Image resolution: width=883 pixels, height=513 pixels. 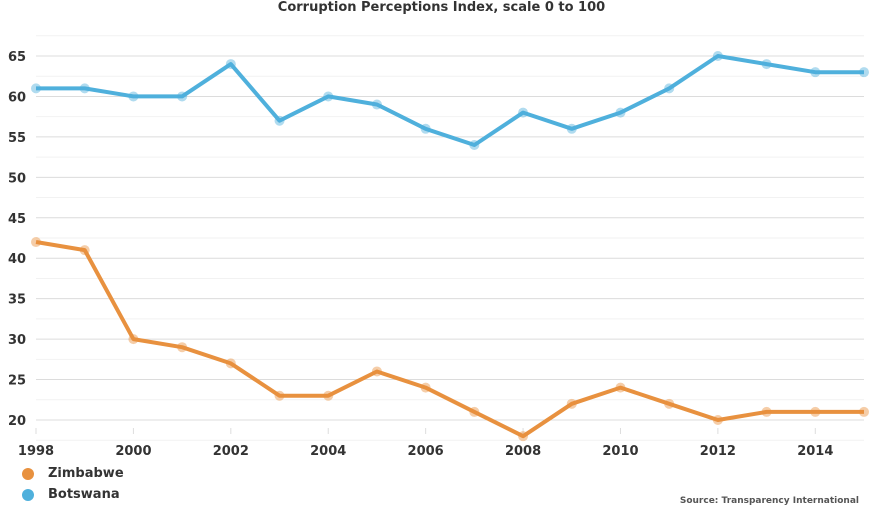 I want to click on y-tick-label: 65, so click(x=17, y=57).